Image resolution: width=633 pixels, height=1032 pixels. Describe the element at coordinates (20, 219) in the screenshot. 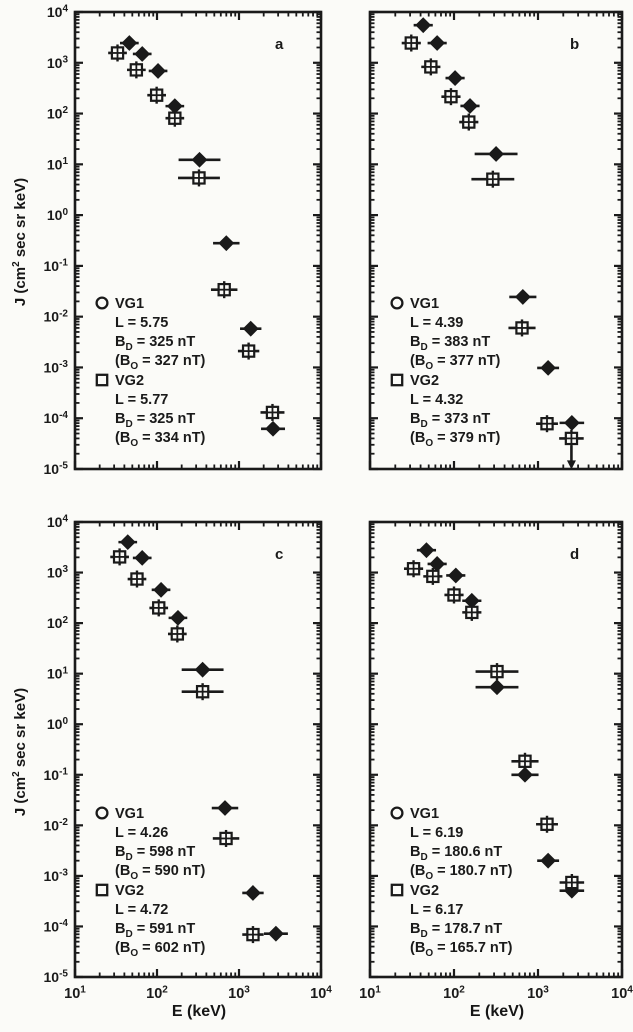

I see `label-seg: sec sr keV)` at that location.